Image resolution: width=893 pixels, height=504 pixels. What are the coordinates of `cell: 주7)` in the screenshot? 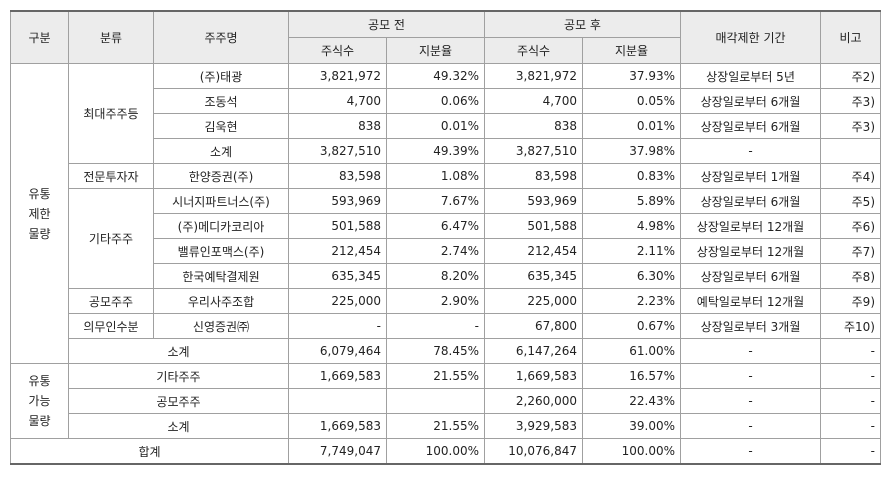 It's located at (850, 251).